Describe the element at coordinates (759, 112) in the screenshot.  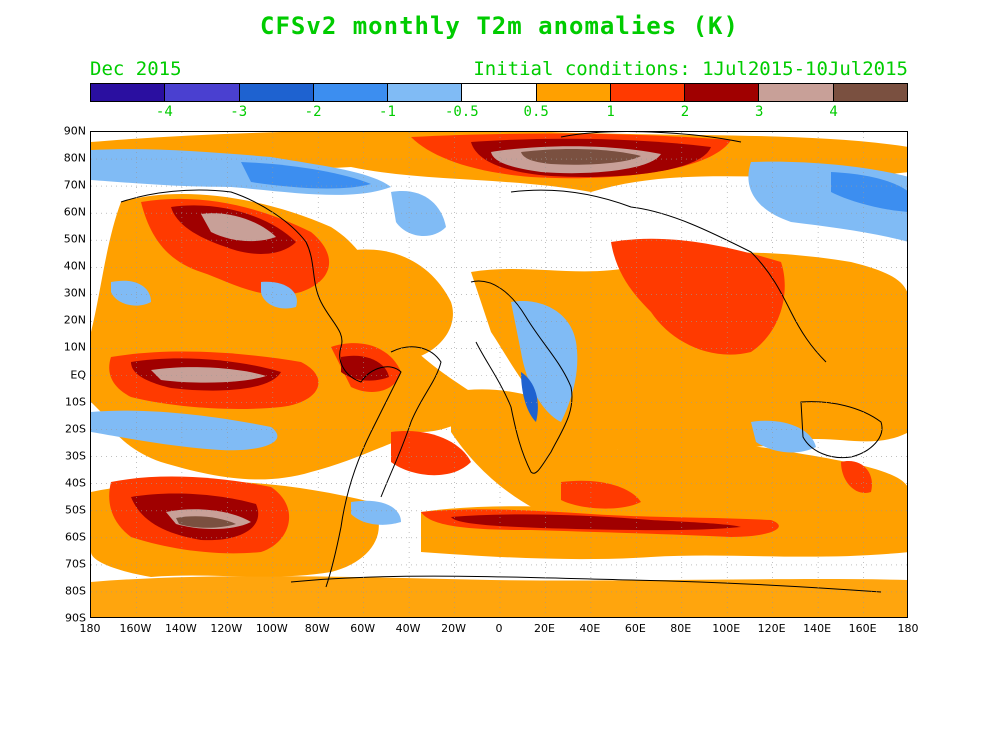
I see `colorbar-label: 3` at that location.